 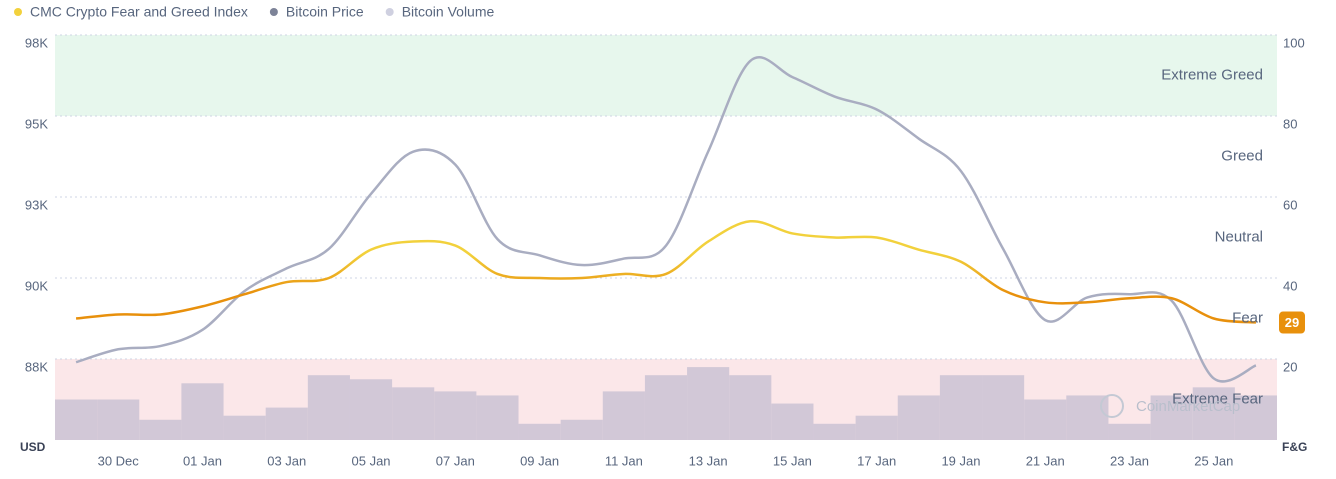 What do you see at coordinates (1247, 317) in the screenshot?
I see `zone-label: Fear` at bounding box center [1247, 317].